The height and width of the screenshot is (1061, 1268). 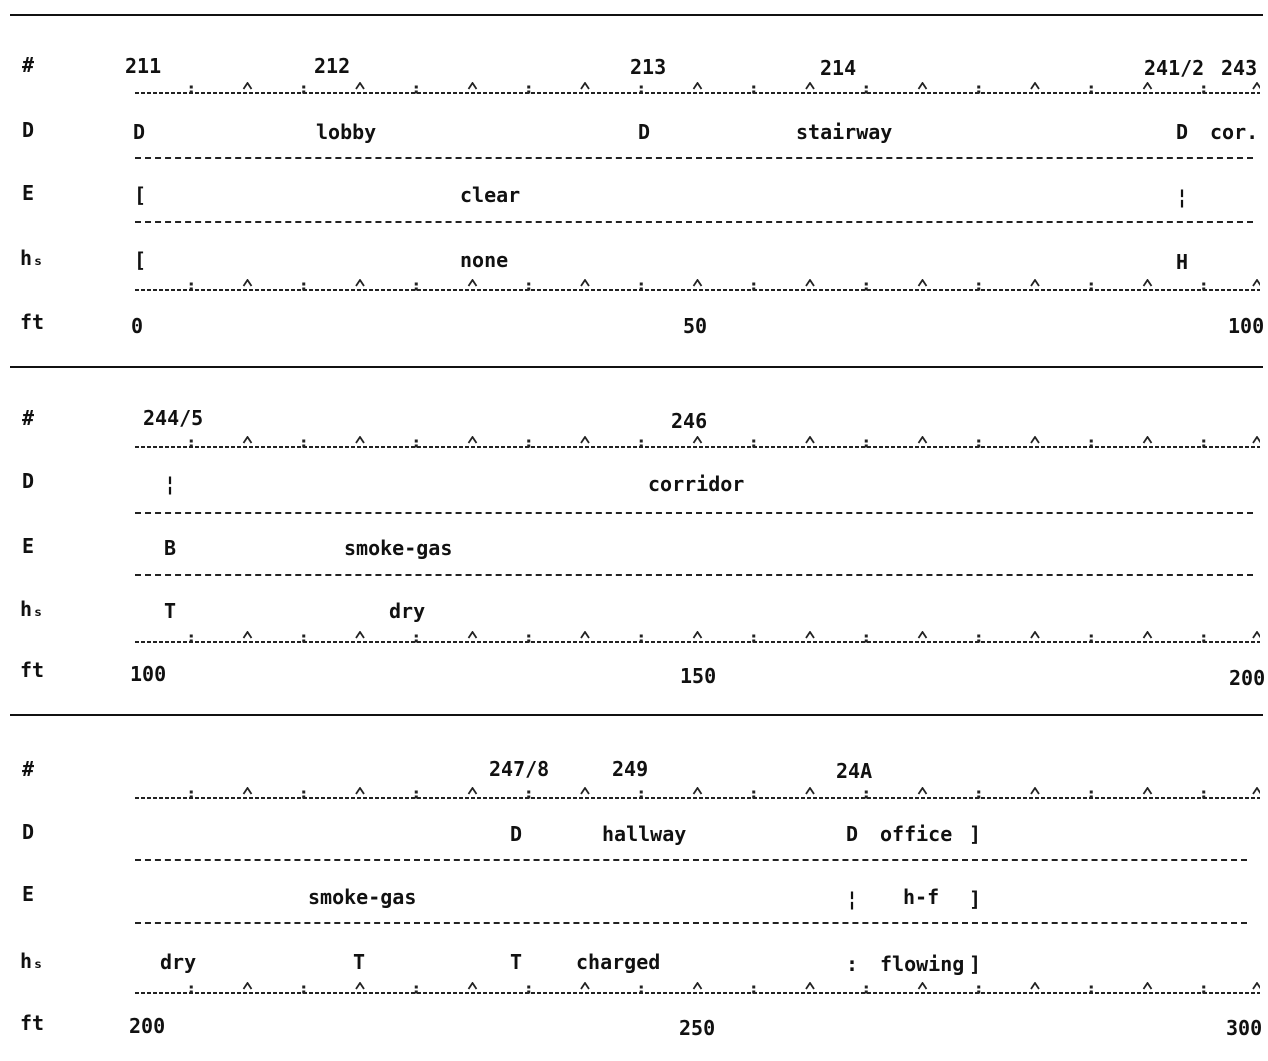 I want to click on h-marker: T, so click(x=170, y=611).